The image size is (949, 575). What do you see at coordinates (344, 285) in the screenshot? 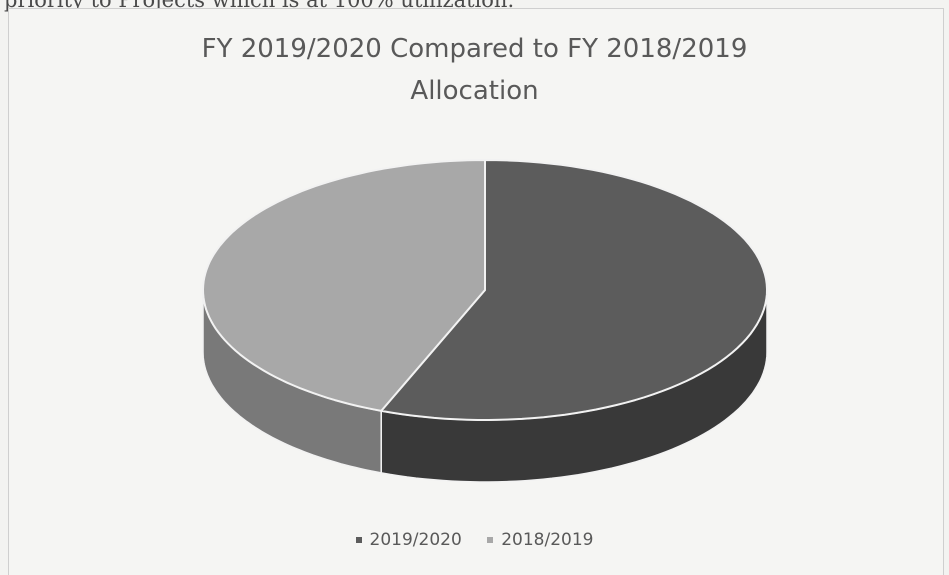
I see `pie-slice-2018-2019` at bounding box center [344, 285].